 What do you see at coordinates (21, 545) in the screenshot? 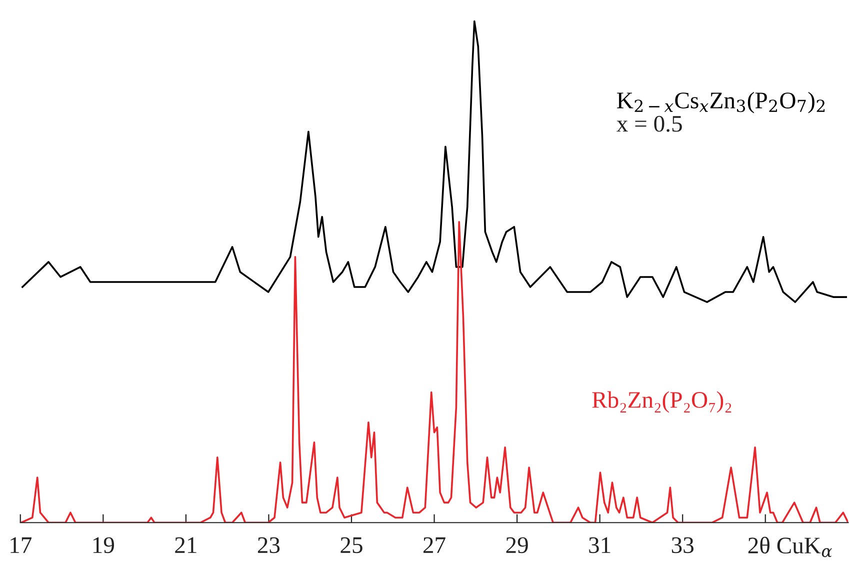
I see `x-tick-label: 17` at bounding box center [21, 545].